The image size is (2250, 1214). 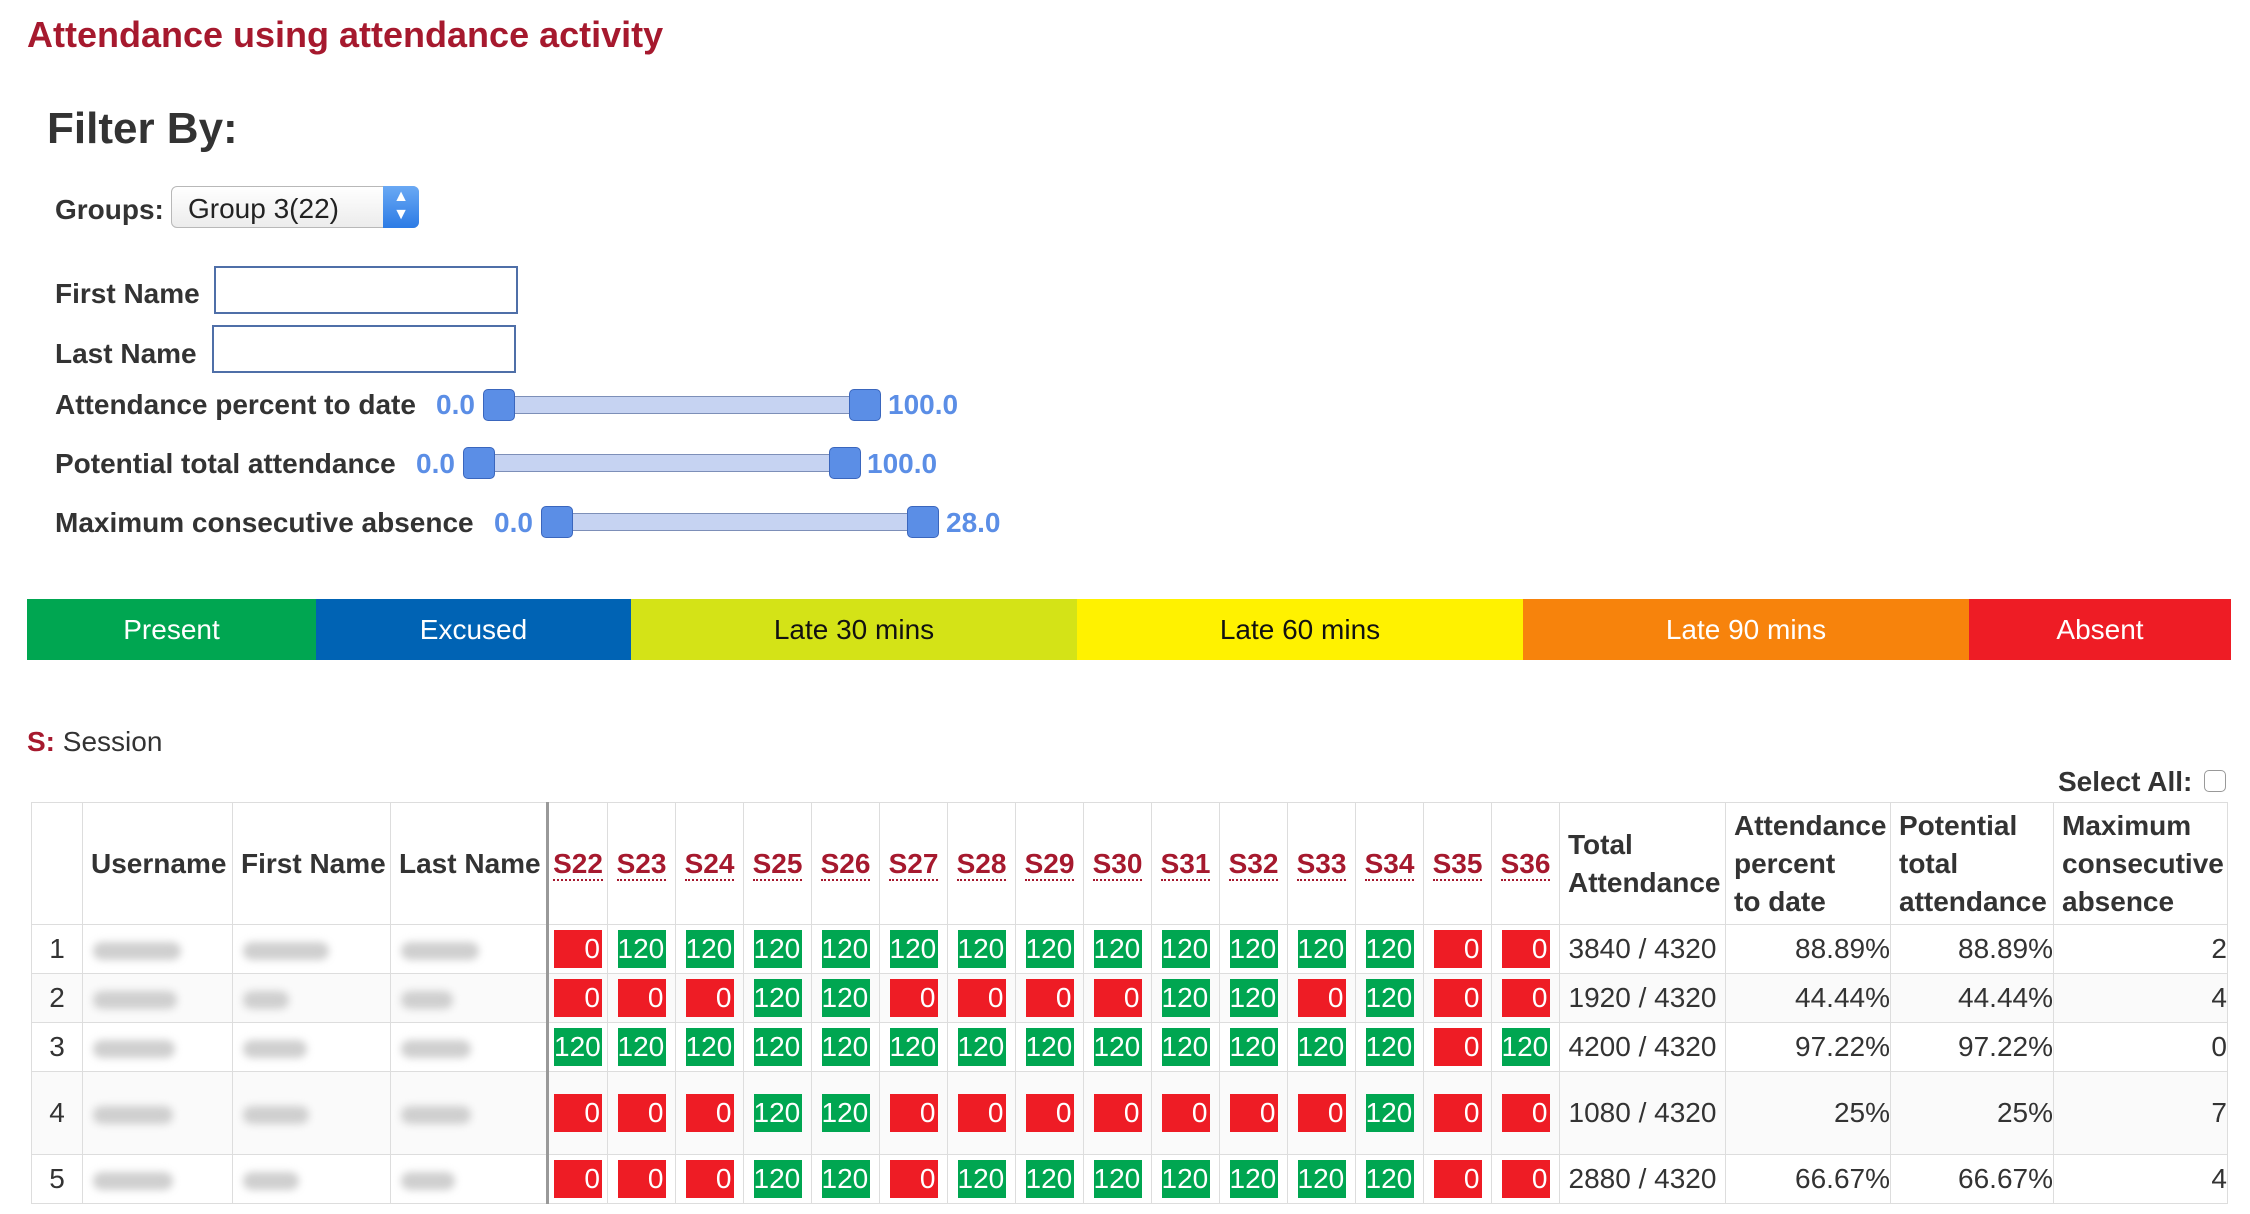 What do you see at coordinates (845, 863) in the screenshot?
I see `session-header-s26: S26` at bounding box center [845, 863].